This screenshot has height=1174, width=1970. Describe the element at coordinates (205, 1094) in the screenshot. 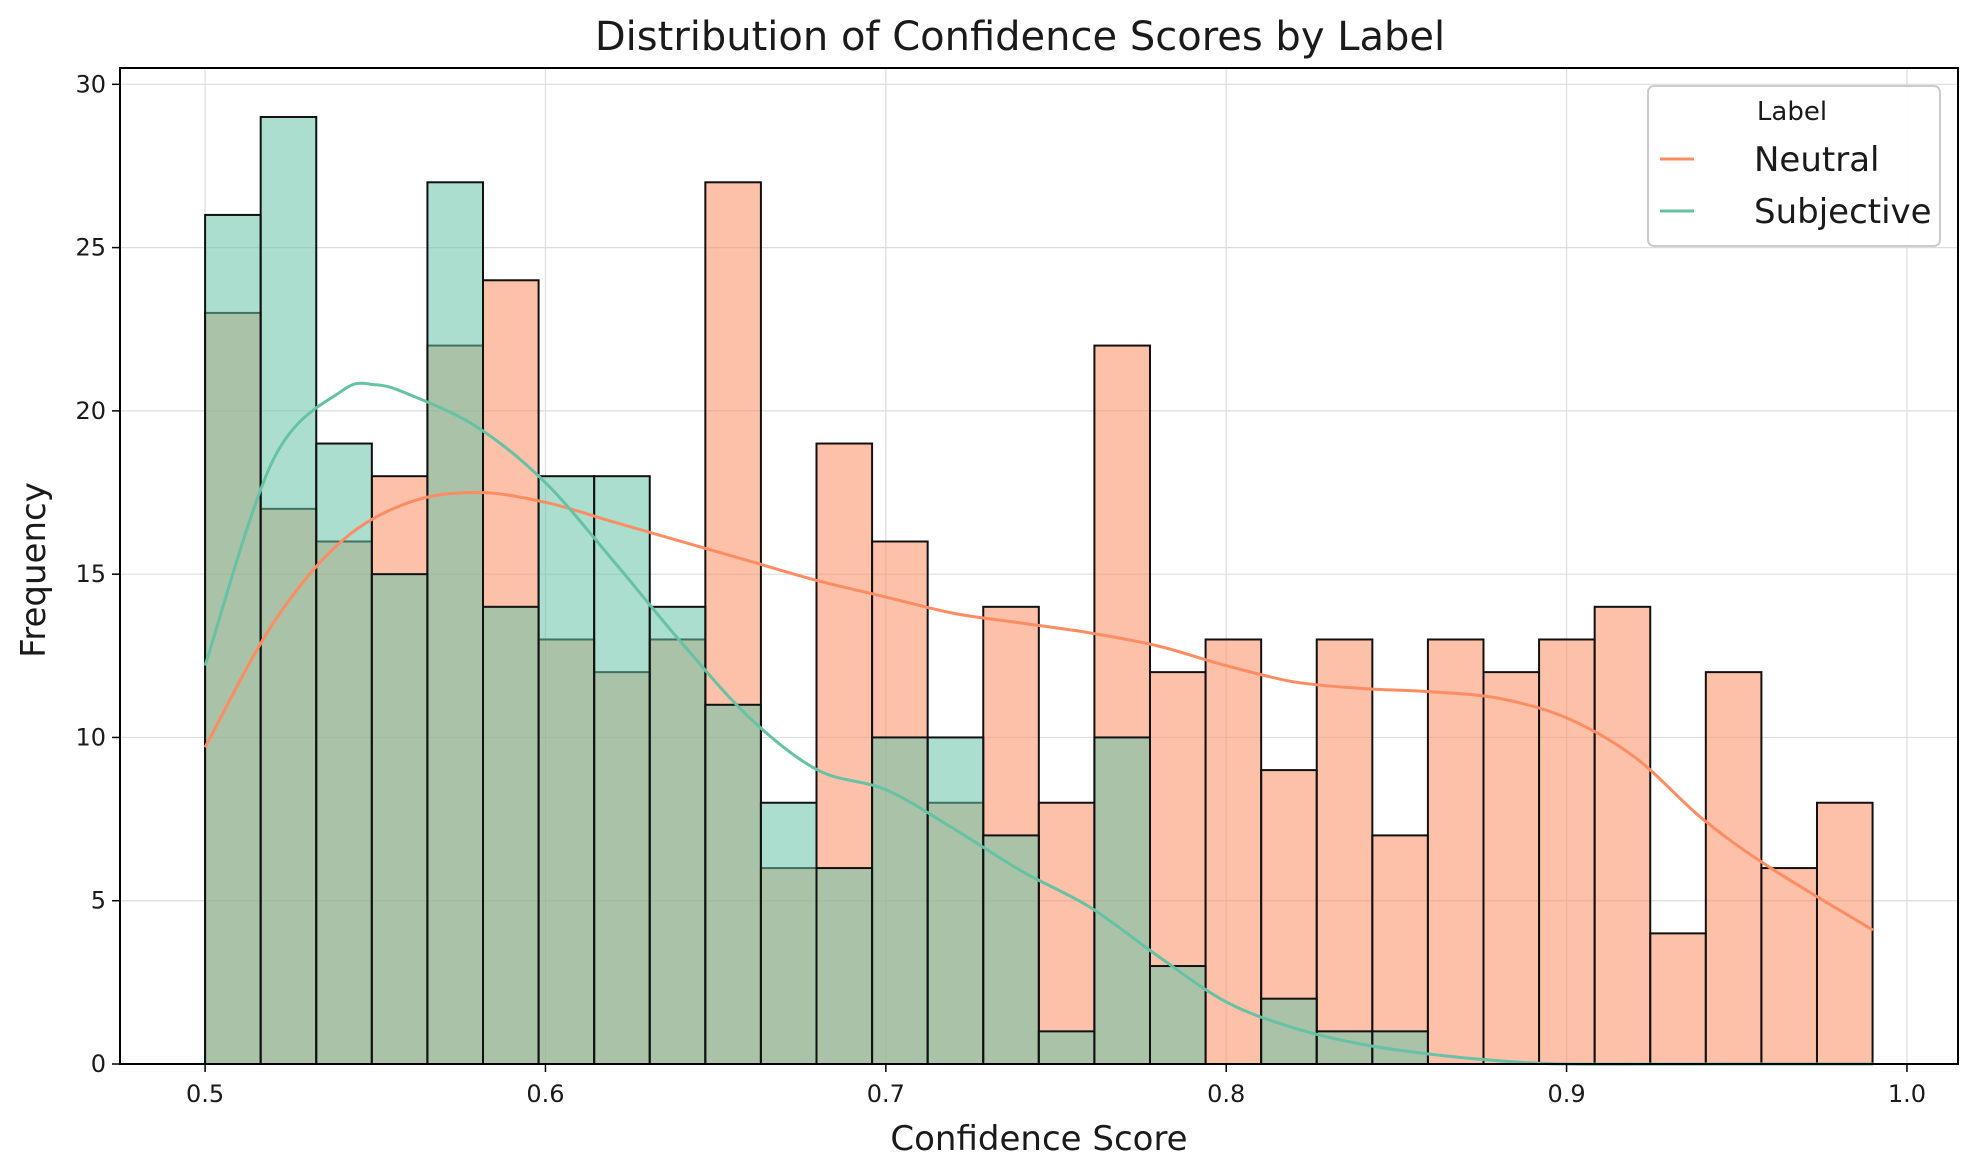

I see `x-tick-label-0: 0.5` at that location.